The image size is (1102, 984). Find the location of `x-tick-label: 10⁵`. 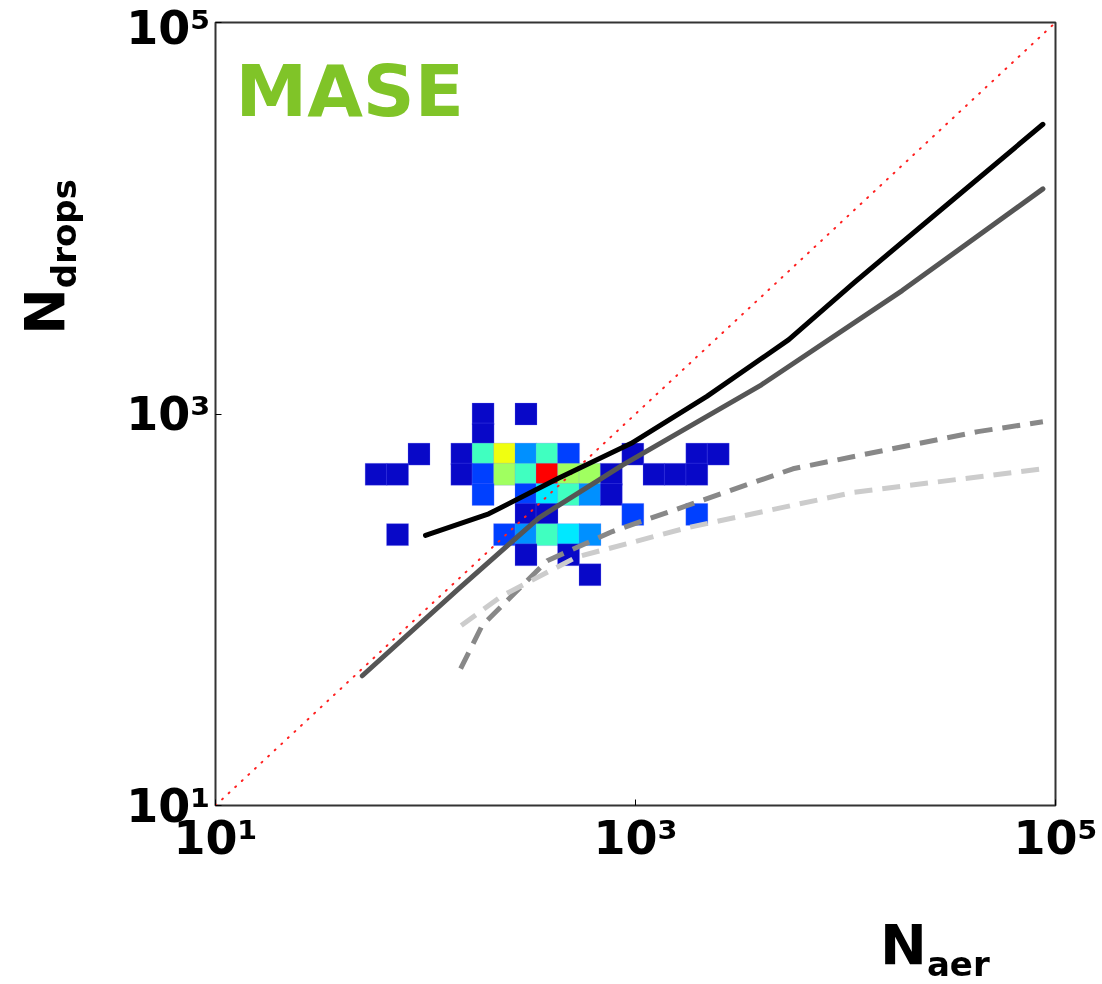

x-tick-label: 10⁵ is located at coordinates (1055, 837).